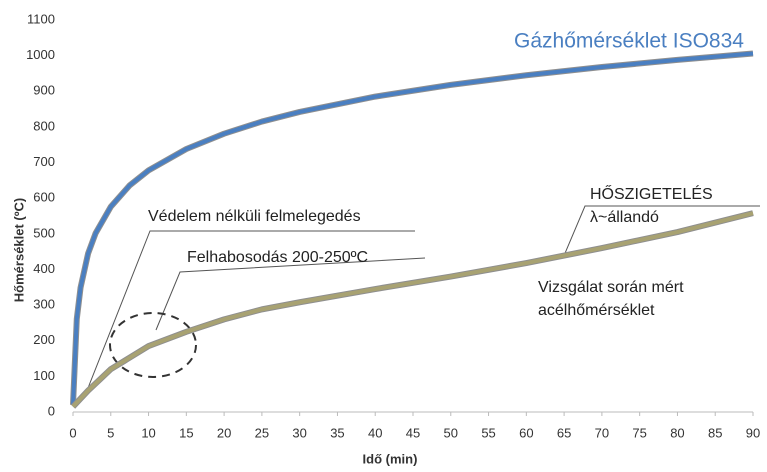 This screenshot has height=472, width=767. I want to click on x-tick-label: 30, so click(299, 432).